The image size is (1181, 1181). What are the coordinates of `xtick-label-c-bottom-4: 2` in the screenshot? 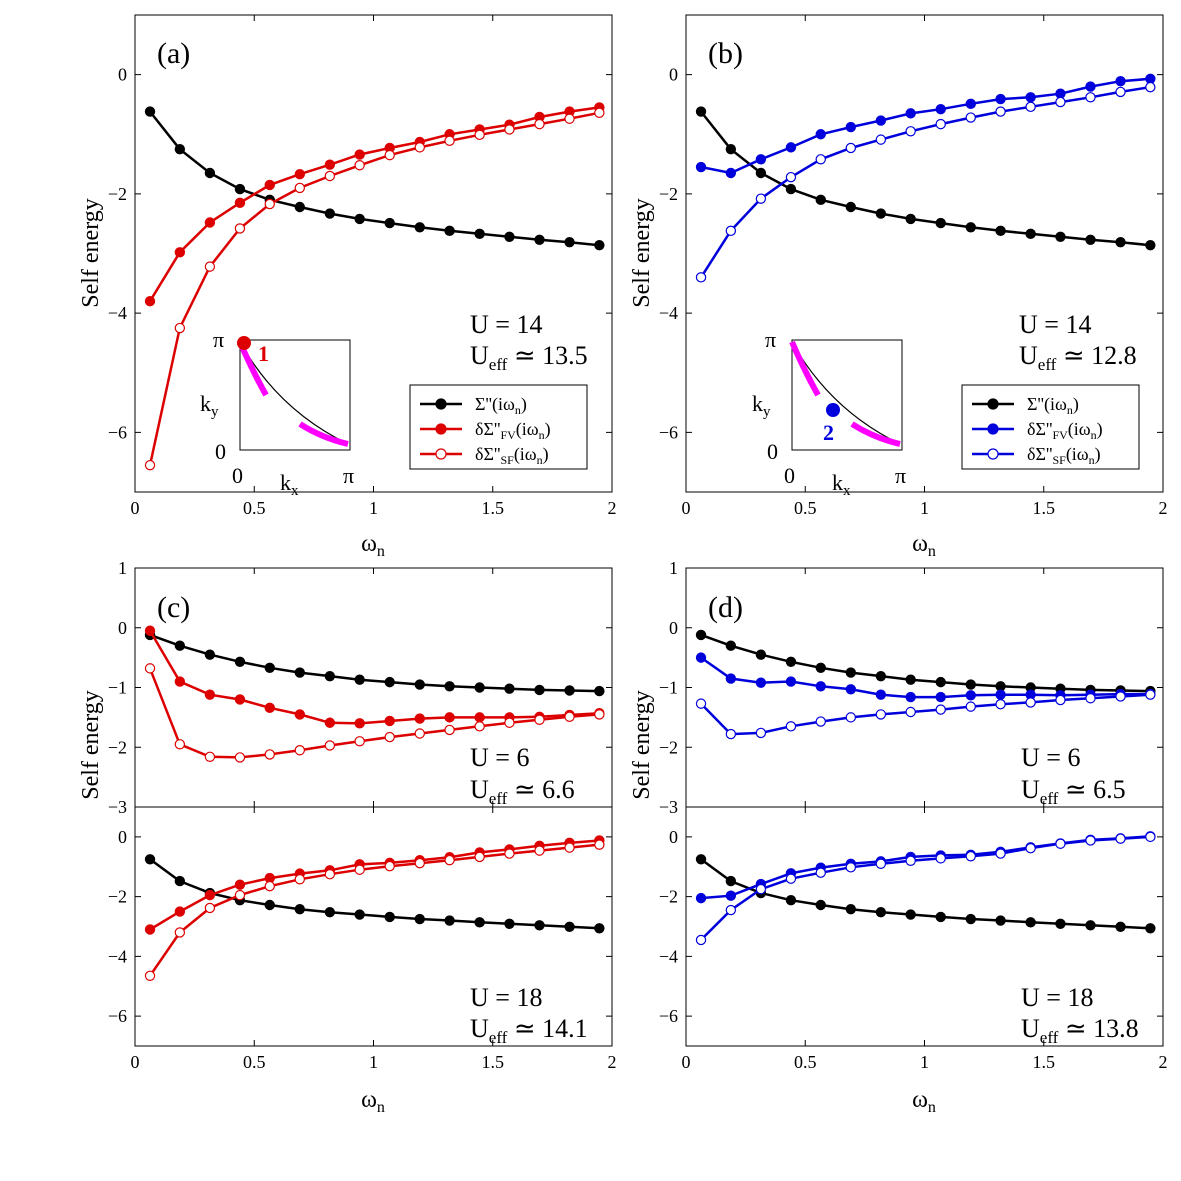 It's located at (612, 1062).